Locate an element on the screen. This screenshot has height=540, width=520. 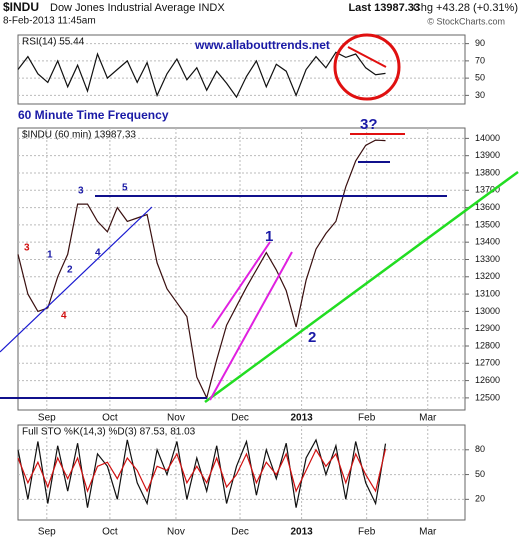
y-tick-label: 13200 is located at coordinates (487, 276).